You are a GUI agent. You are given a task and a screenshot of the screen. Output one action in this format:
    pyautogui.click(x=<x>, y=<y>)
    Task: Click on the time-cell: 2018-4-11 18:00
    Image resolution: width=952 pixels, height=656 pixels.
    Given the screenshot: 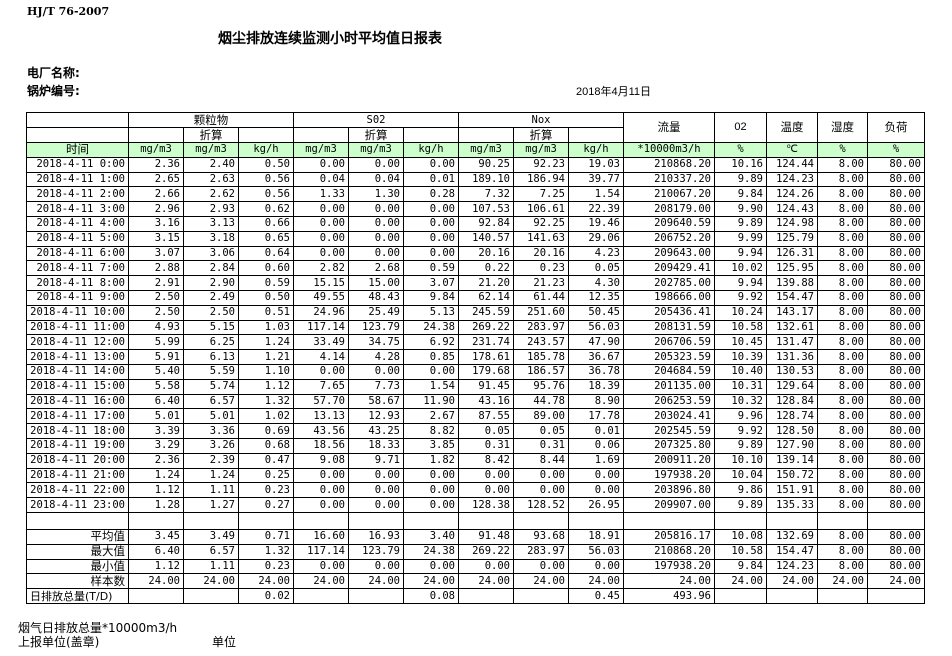 What is the action you would take?
    pyautogui.click(x=77, y=431)
    